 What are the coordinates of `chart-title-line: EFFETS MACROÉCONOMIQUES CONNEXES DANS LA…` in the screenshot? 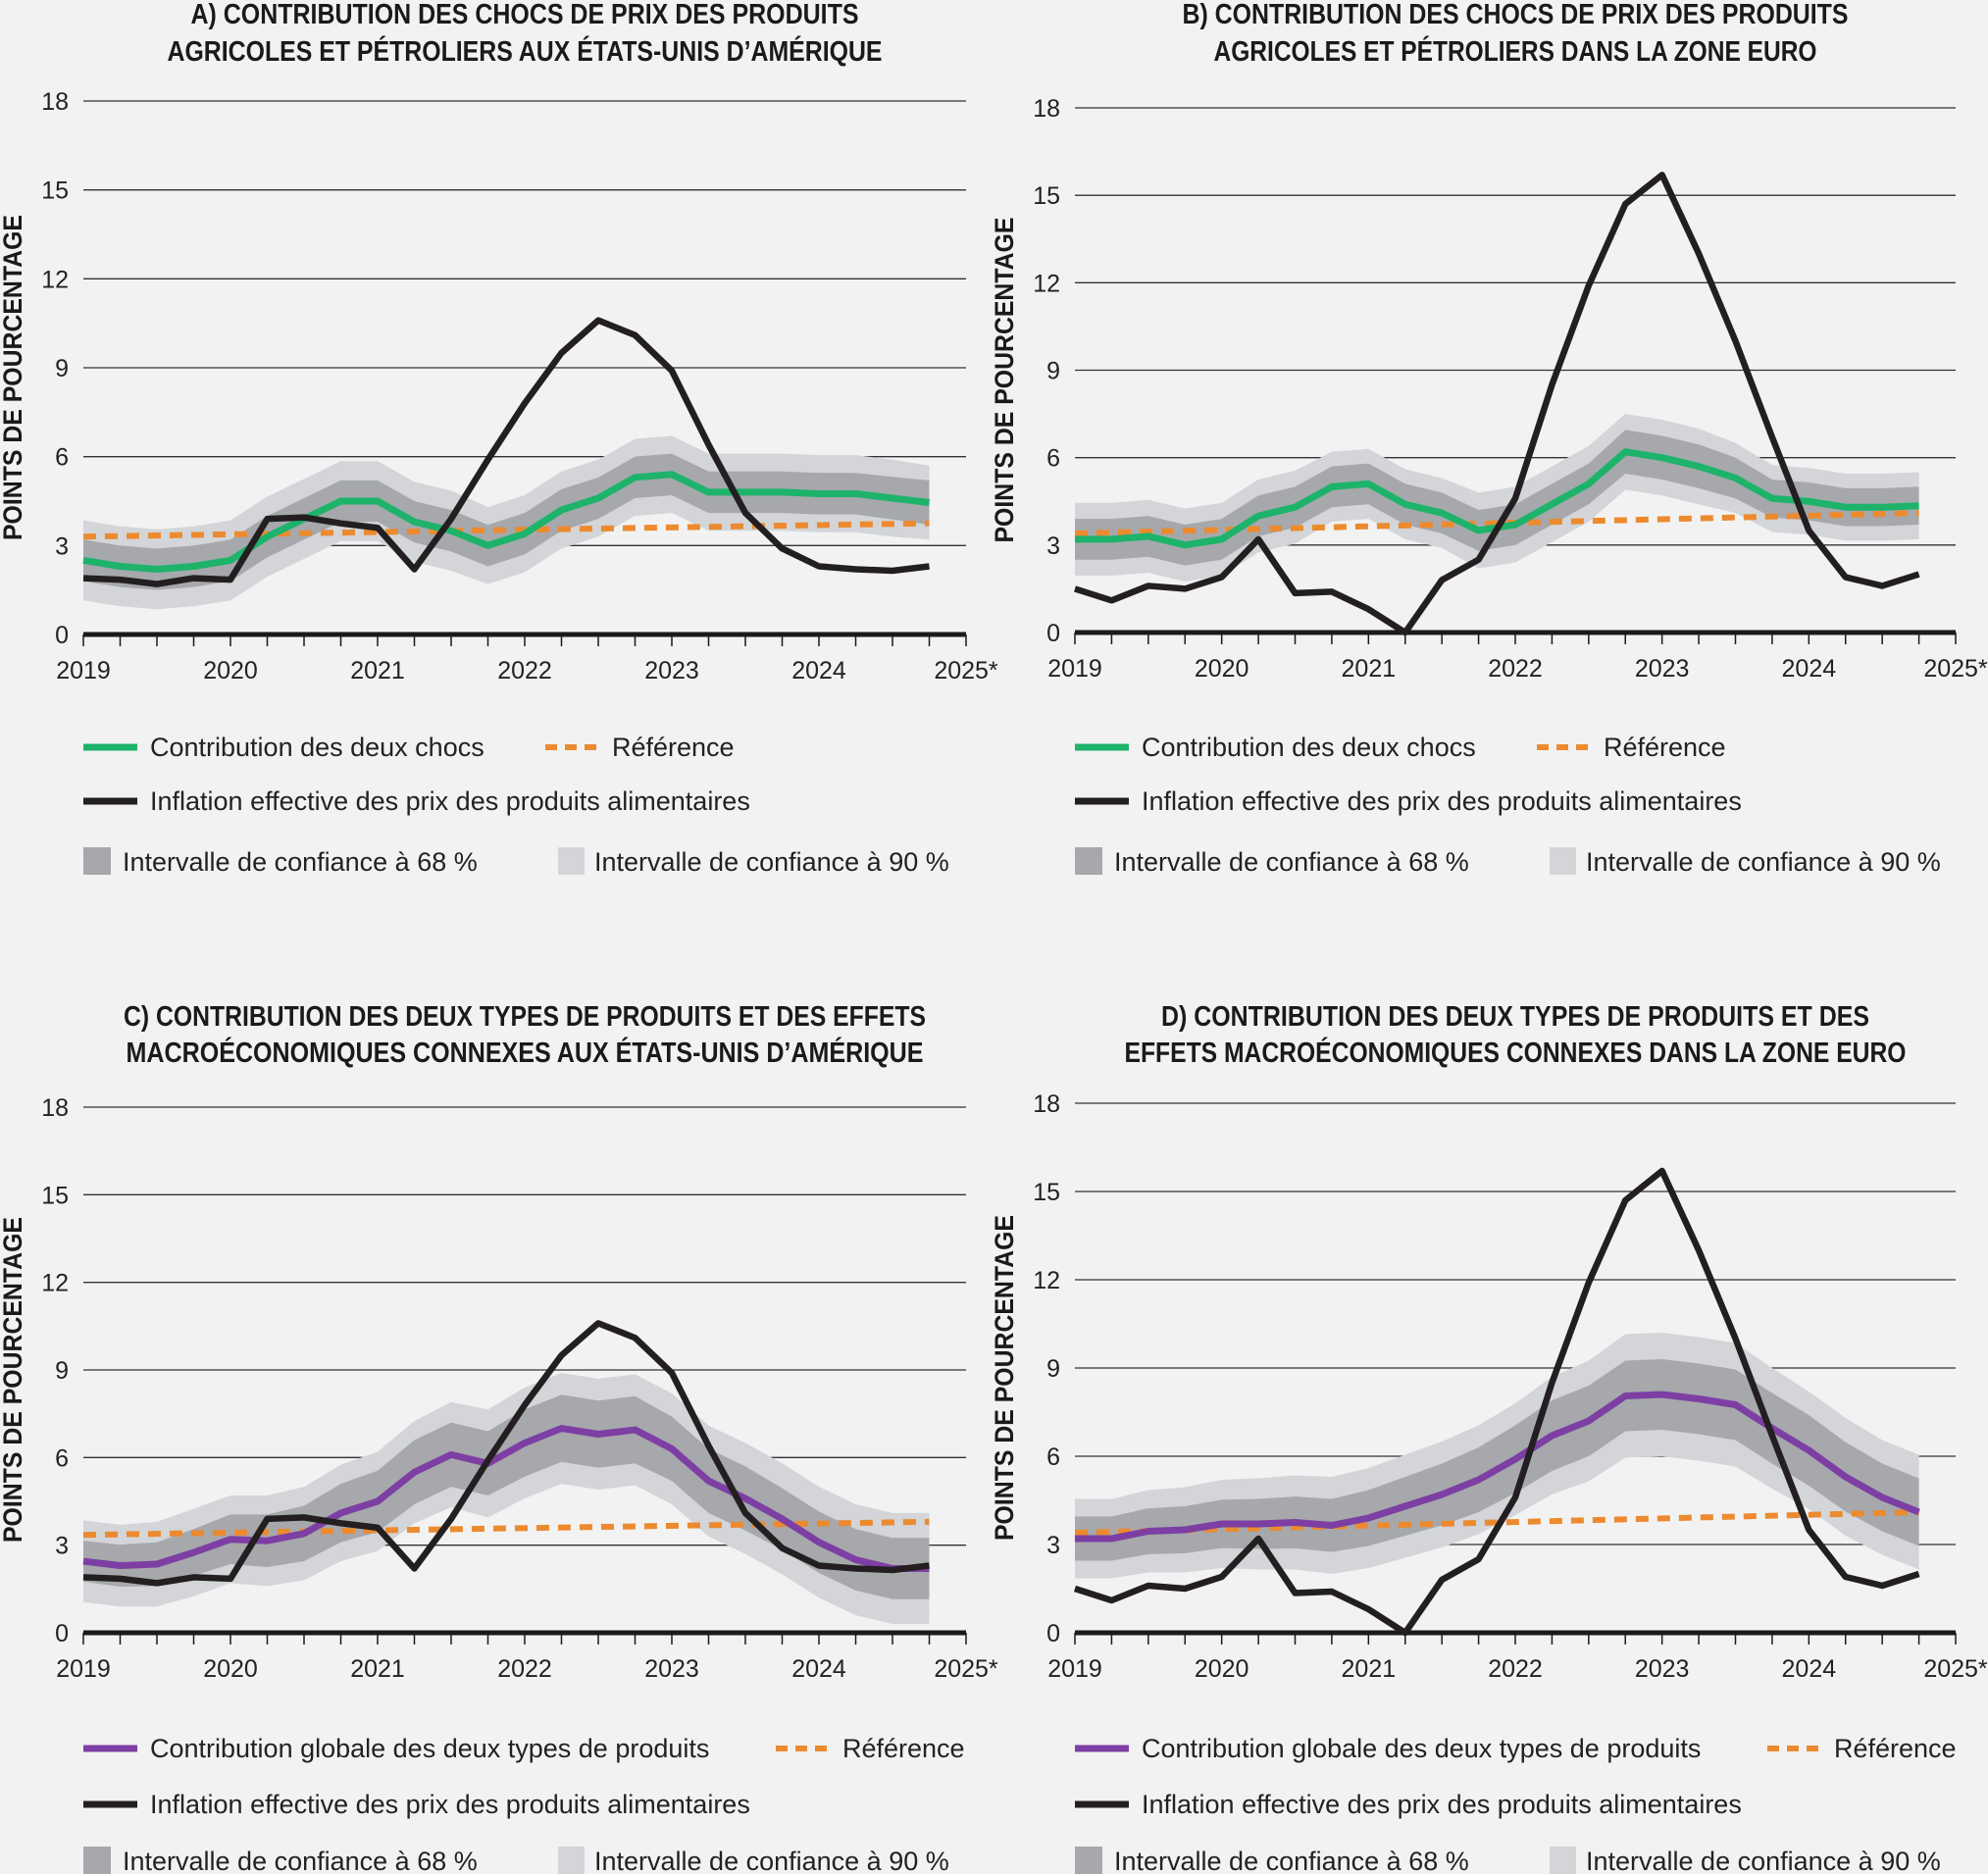 It's located at (1516, 1053).